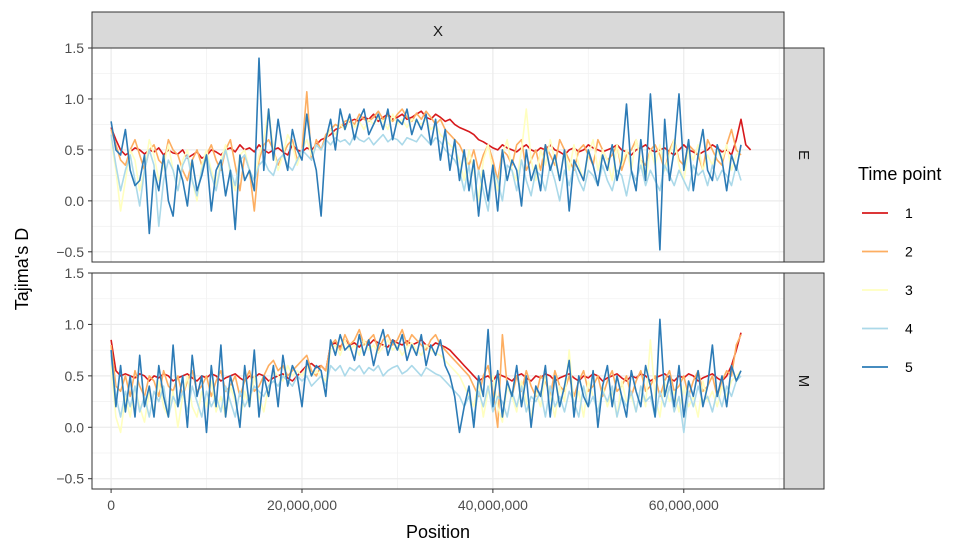 The height and width of the screenshot is (543, 974). I want to click on legend-label-5: 5, so click(909, 367).